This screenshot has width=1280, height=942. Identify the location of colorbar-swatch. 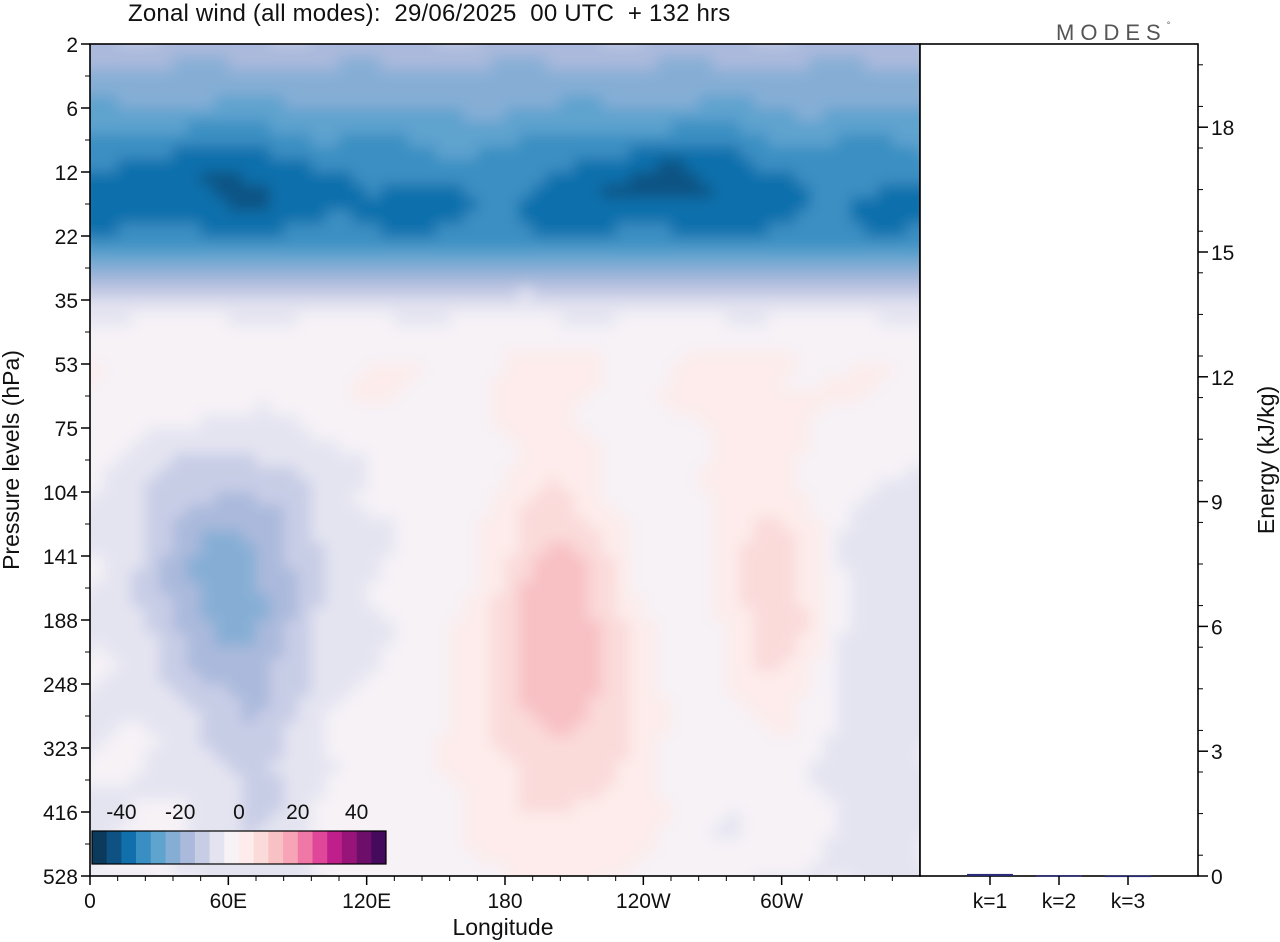
(188, 847).